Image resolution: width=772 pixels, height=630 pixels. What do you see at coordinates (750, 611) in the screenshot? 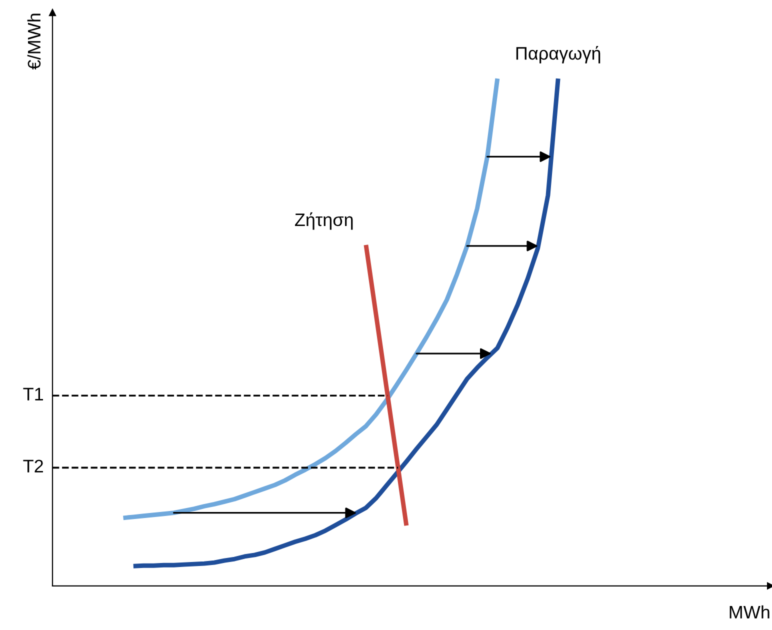
I see `x-axis-title: MWh` at bounding box center [750, 611].